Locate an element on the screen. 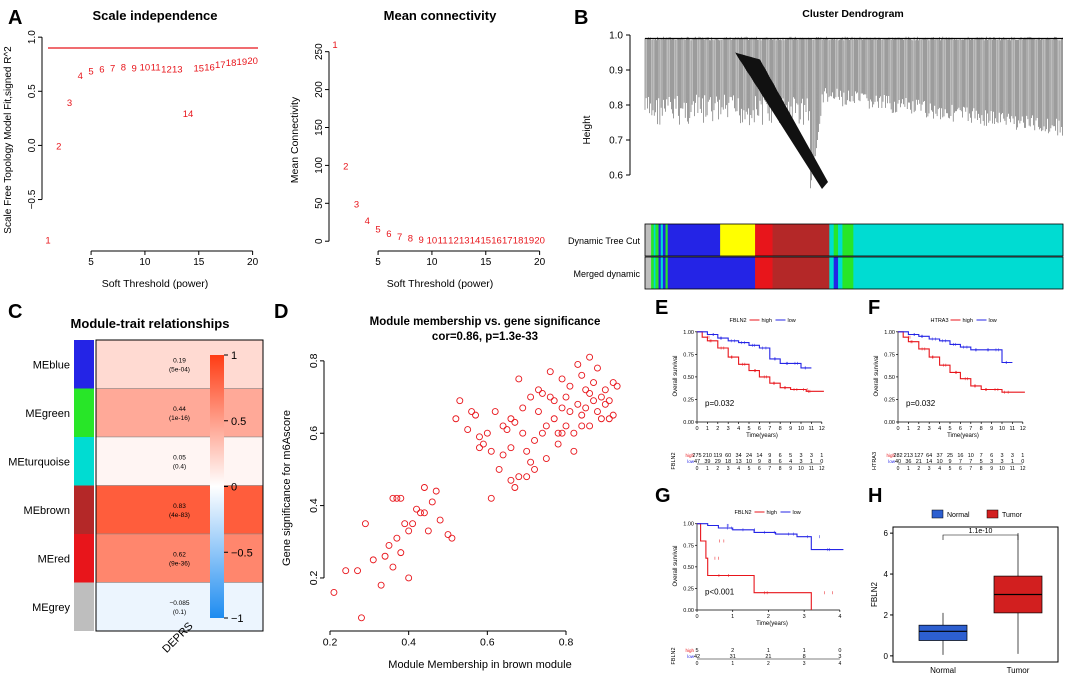 The width and height of the screenshot is (1065, 679). y-tick-label: 4 is located at coordinates (886, 574).